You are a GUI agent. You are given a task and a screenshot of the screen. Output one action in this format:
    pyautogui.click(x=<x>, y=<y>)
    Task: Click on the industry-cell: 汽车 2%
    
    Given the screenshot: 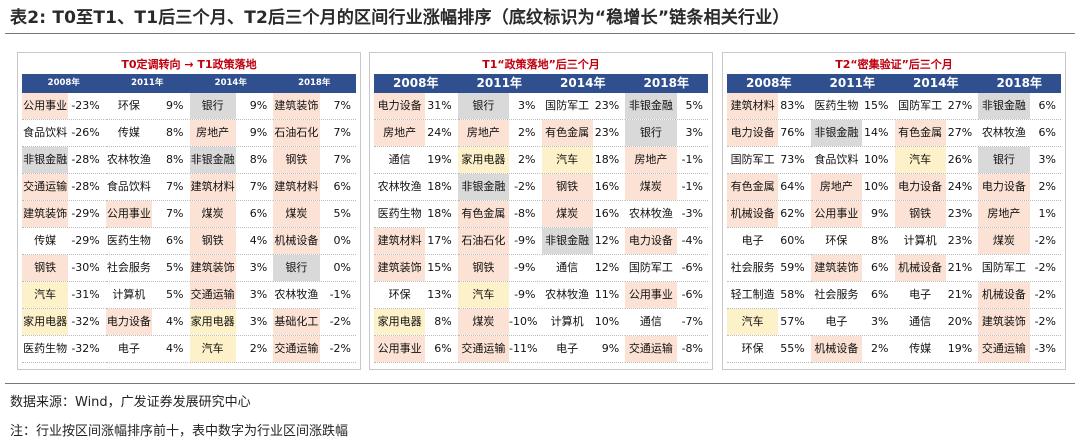 What is the action you would take?
    pyautogui.click(x=231, y=349)
    